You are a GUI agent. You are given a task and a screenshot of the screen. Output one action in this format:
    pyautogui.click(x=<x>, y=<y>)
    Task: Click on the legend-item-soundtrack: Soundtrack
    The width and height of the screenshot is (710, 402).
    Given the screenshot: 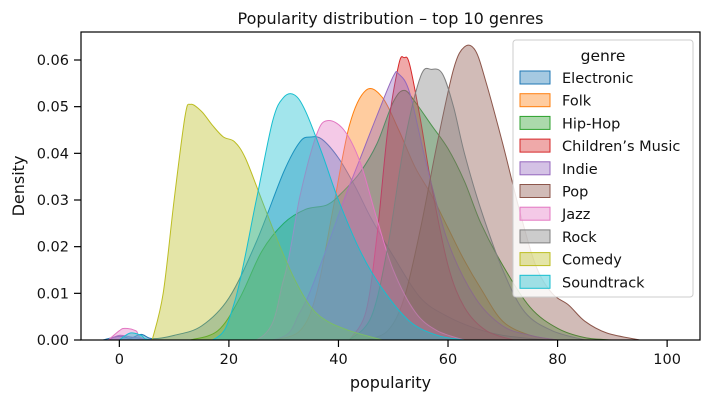 What is the action you would take?
    pyautogui.click(x=582, y=282)
    